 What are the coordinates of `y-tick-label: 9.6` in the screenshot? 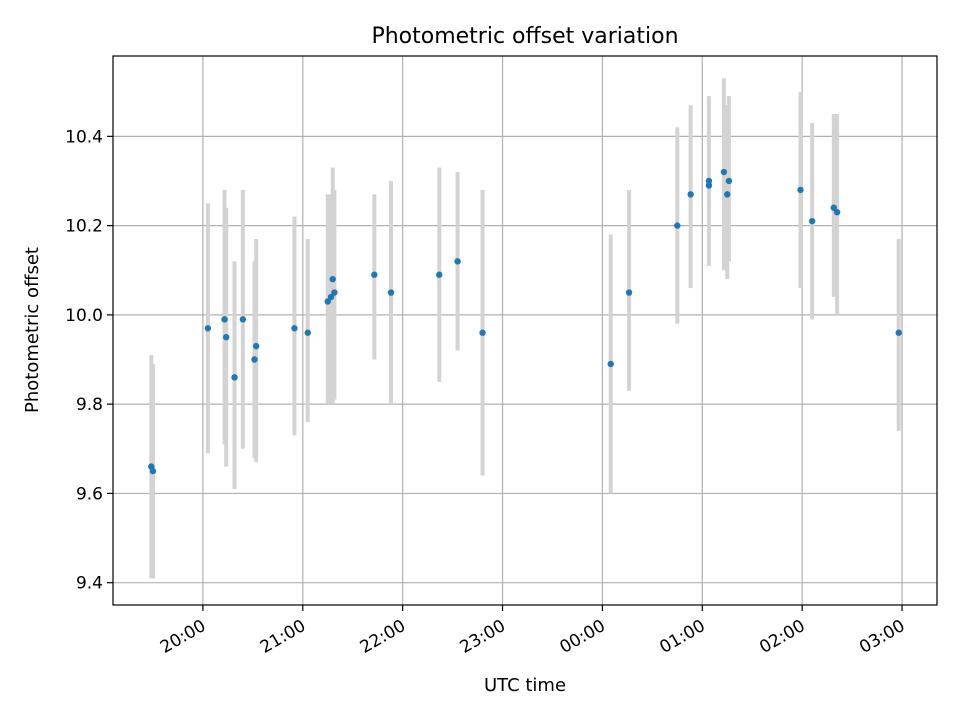 It's located at (89, 494).